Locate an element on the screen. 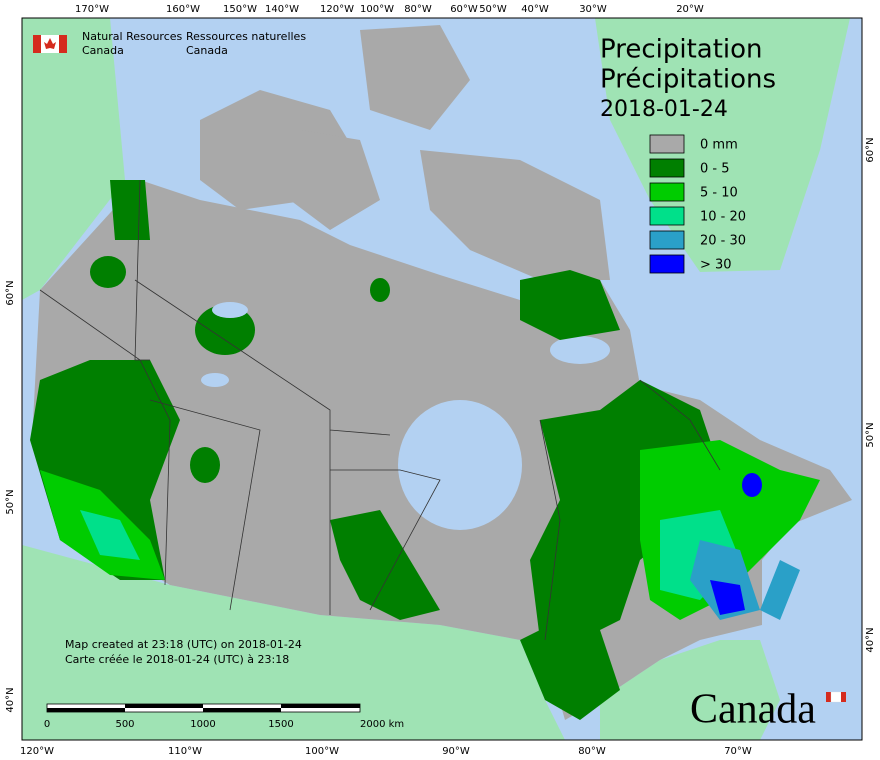 This screenshot has width=880, height=760. agency-signature is located at coordinates (50, 44).